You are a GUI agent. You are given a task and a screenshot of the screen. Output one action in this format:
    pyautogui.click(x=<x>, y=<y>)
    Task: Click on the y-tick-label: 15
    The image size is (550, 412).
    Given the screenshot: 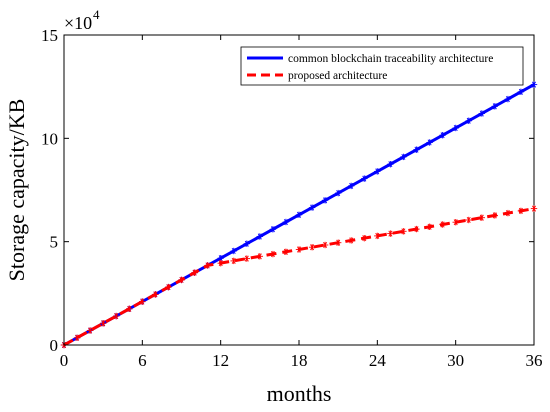 What is the action you would take?
    pyautogui.click(x=49, y=35)
    